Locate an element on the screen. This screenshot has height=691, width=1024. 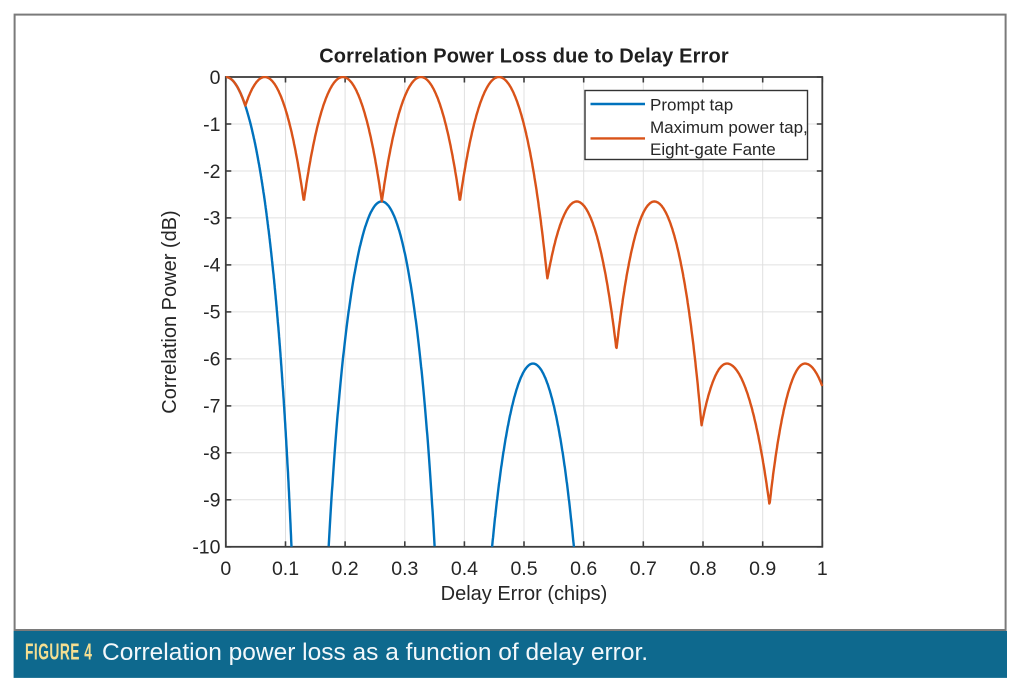
svg-text: Eight-gate Fante is located at coordinates (713, 149).